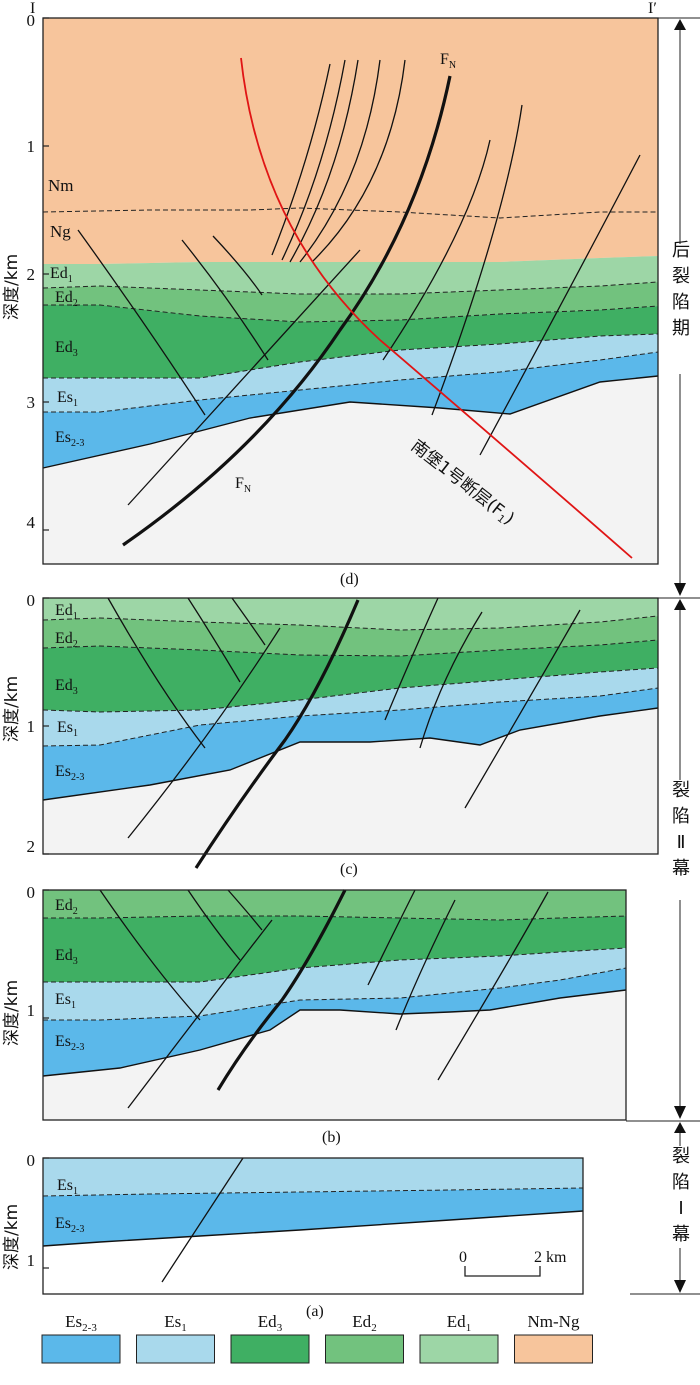 Image resolution: width=700 pixels, height=1385 pixels. I want to click on panel-d-fault-label-fn-bottom: FN, so click(243, 485).